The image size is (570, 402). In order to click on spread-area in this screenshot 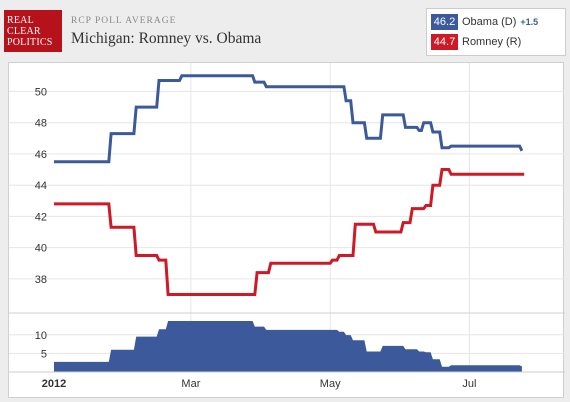, I will do `click(288, 346)`.